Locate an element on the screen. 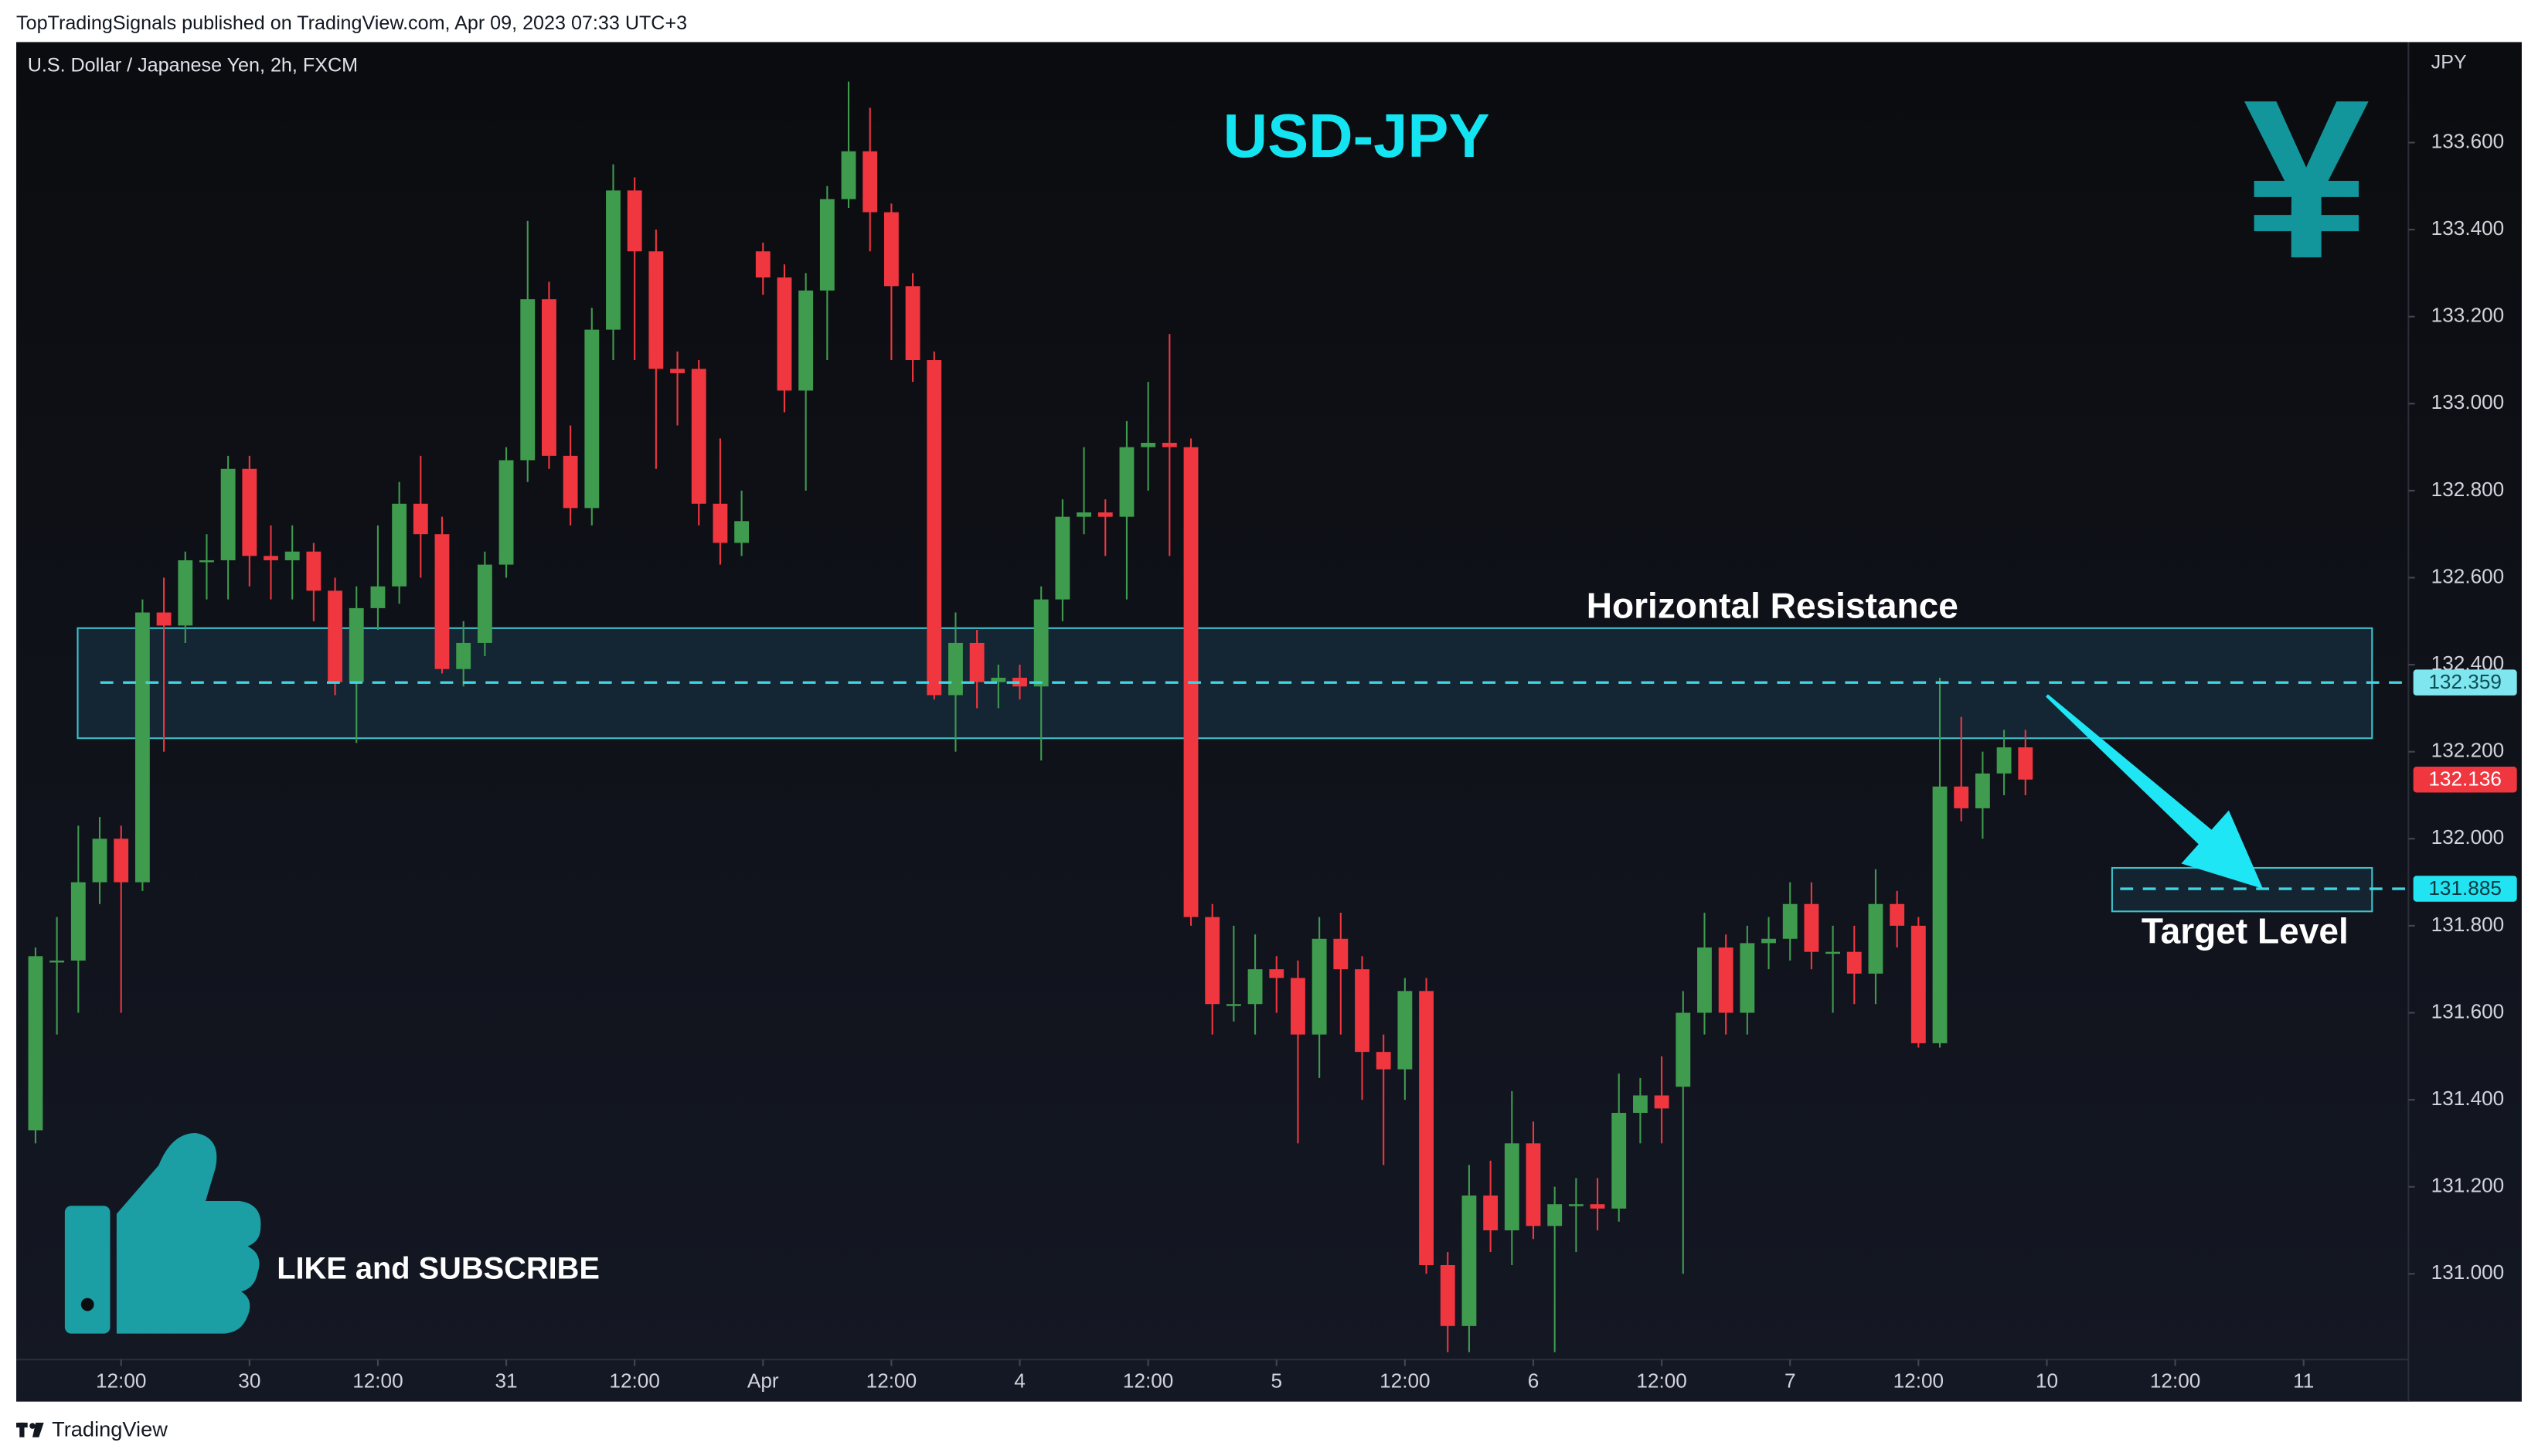  y-tick-label: 131.400 is located at coordinates (2468, 1099).